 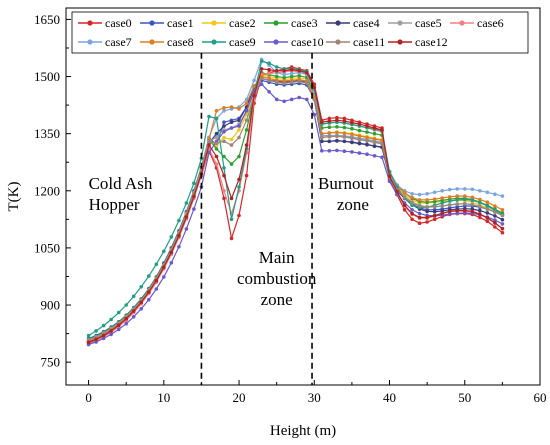 What do you see at coordinates (118, 42) in the screenshot?
I see `legend-label-case7: case7` at bounding box center [118, 42].